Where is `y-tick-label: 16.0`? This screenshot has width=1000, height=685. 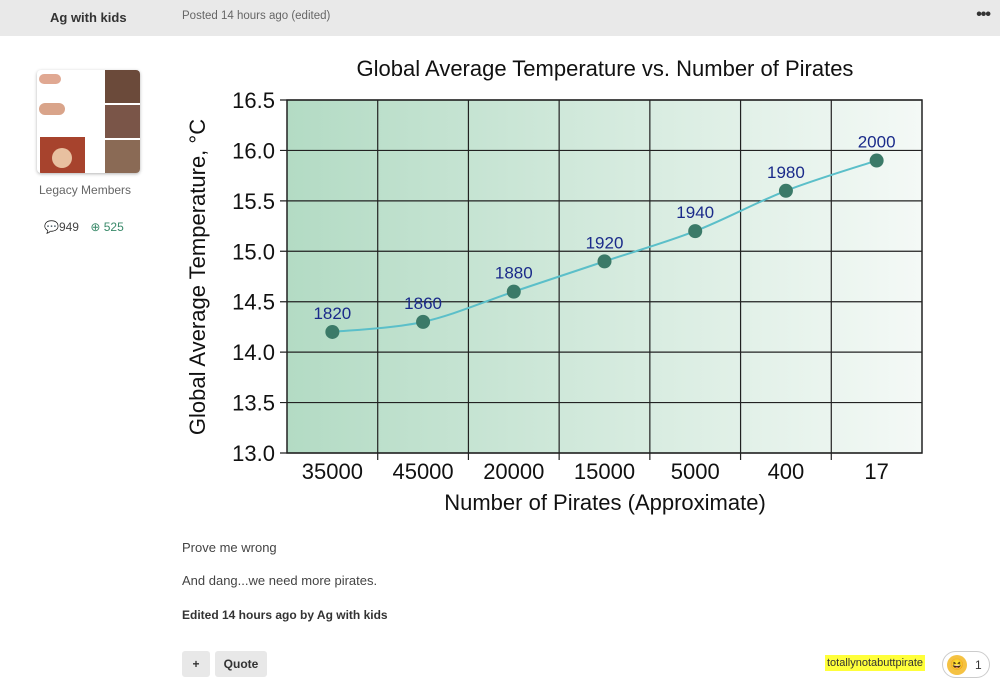
y-tick-label: 16.0 is located at coordinates (253, 150).